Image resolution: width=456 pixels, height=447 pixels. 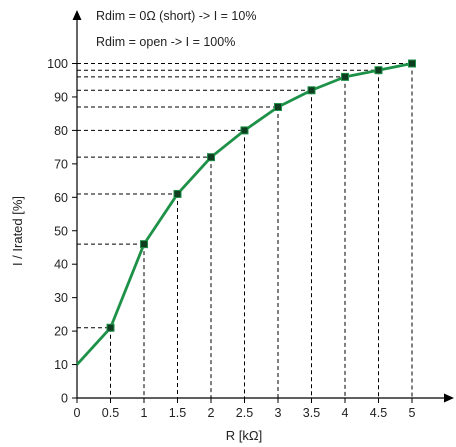 What do you see at coordinates (244, 413) in the screenshot?
I see `x-tick-label: 2.5` at bounding box center [244, 413].